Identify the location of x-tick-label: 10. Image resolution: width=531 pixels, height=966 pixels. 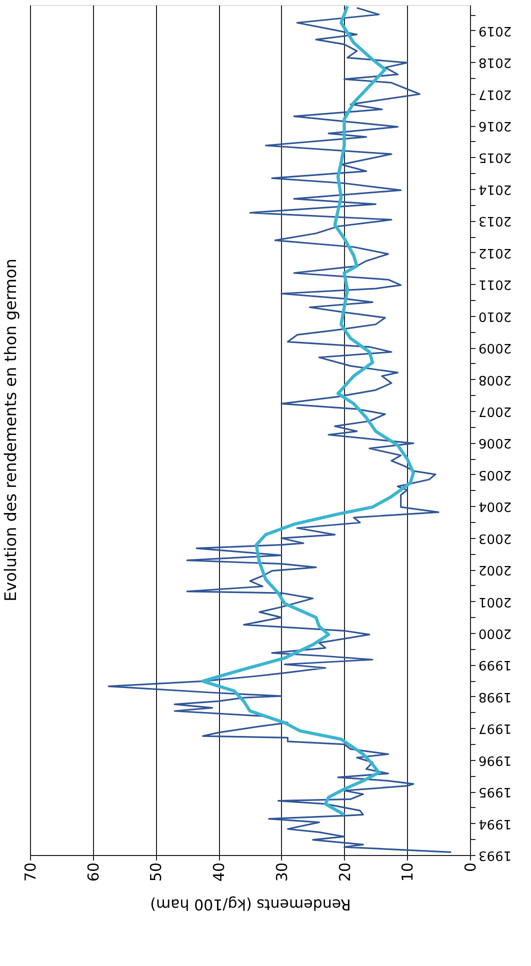
(407, 872).